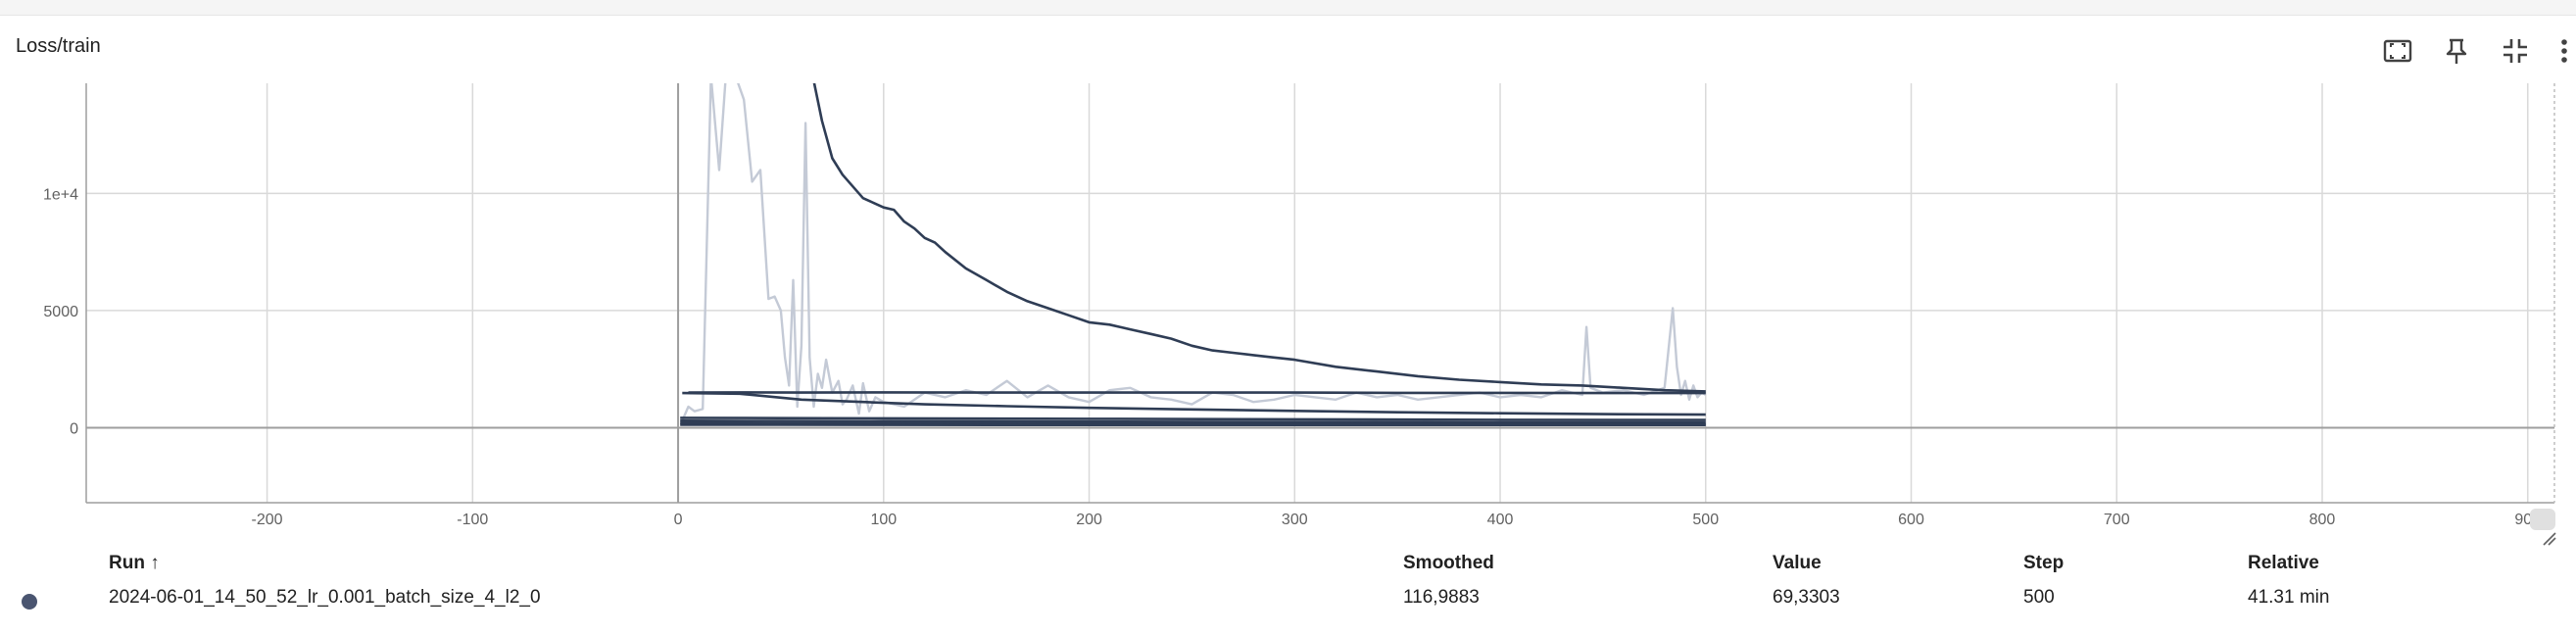 This screenshot has width=2576, height=635. I want to click on resize-handle-box, so click(2542, 519).